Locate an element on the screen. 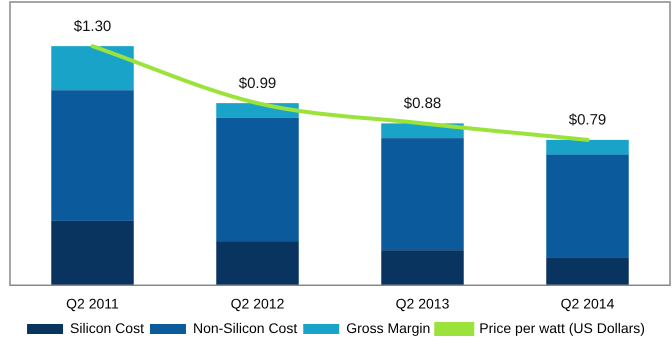 This screenshot has width=672, height=346. x-tick-label: Q2 2013 is located at coordinates (423, 303).